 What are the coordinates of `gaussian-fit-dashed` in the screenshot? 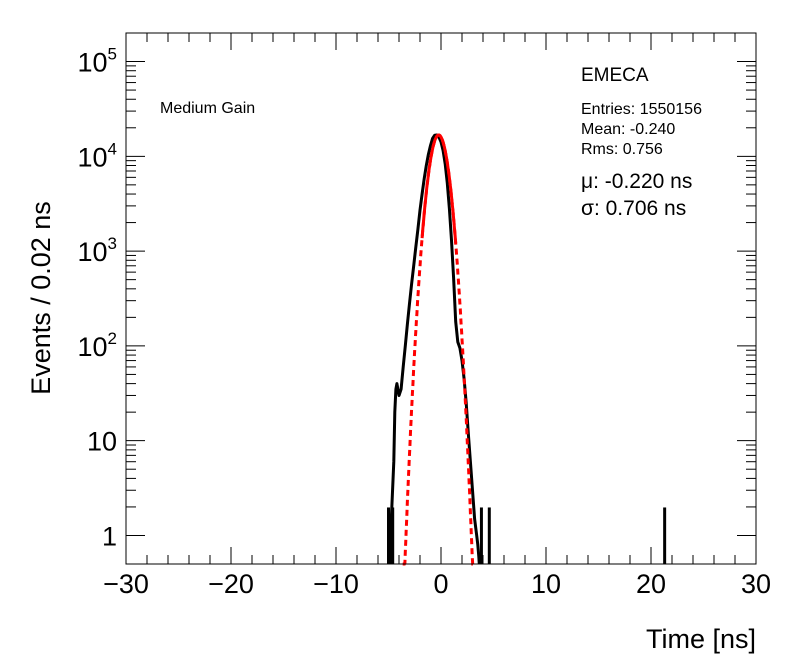 It's located at (438, 349).